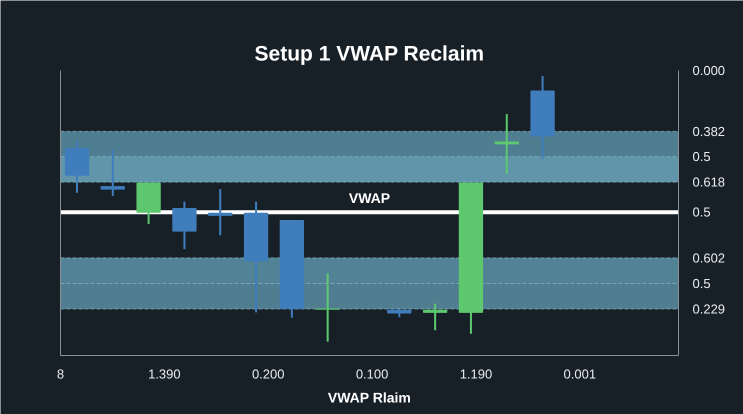 The width and height of the screenshot is (743, 414). I want to click on text: 1.190, so click(476, 374).